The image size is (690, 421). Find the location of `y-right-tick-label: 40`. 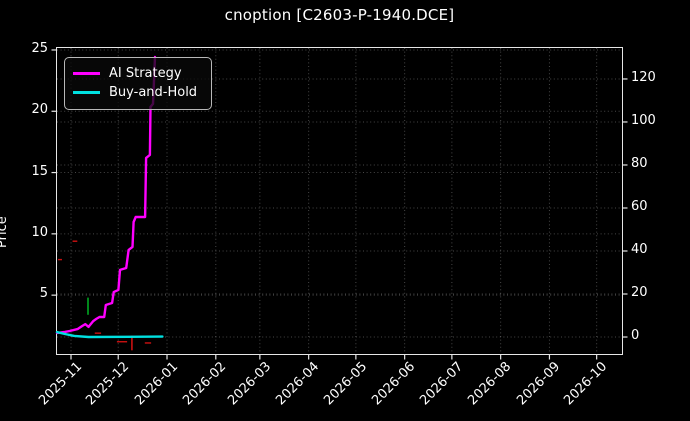

y-right-tick-label: 40 is located at coordinates (639, 249).